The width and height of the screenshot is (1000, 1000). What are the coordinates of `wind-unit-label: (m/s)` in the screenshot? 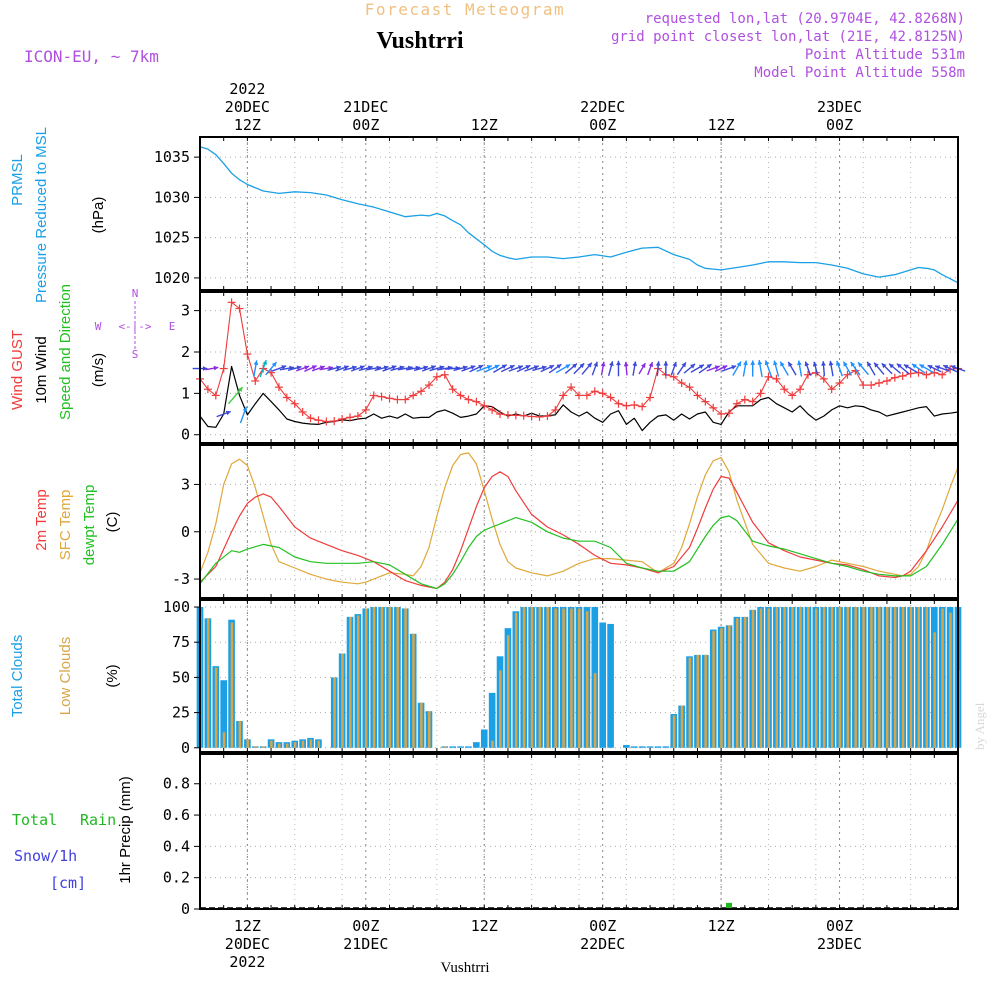 It's located at (98, 370).